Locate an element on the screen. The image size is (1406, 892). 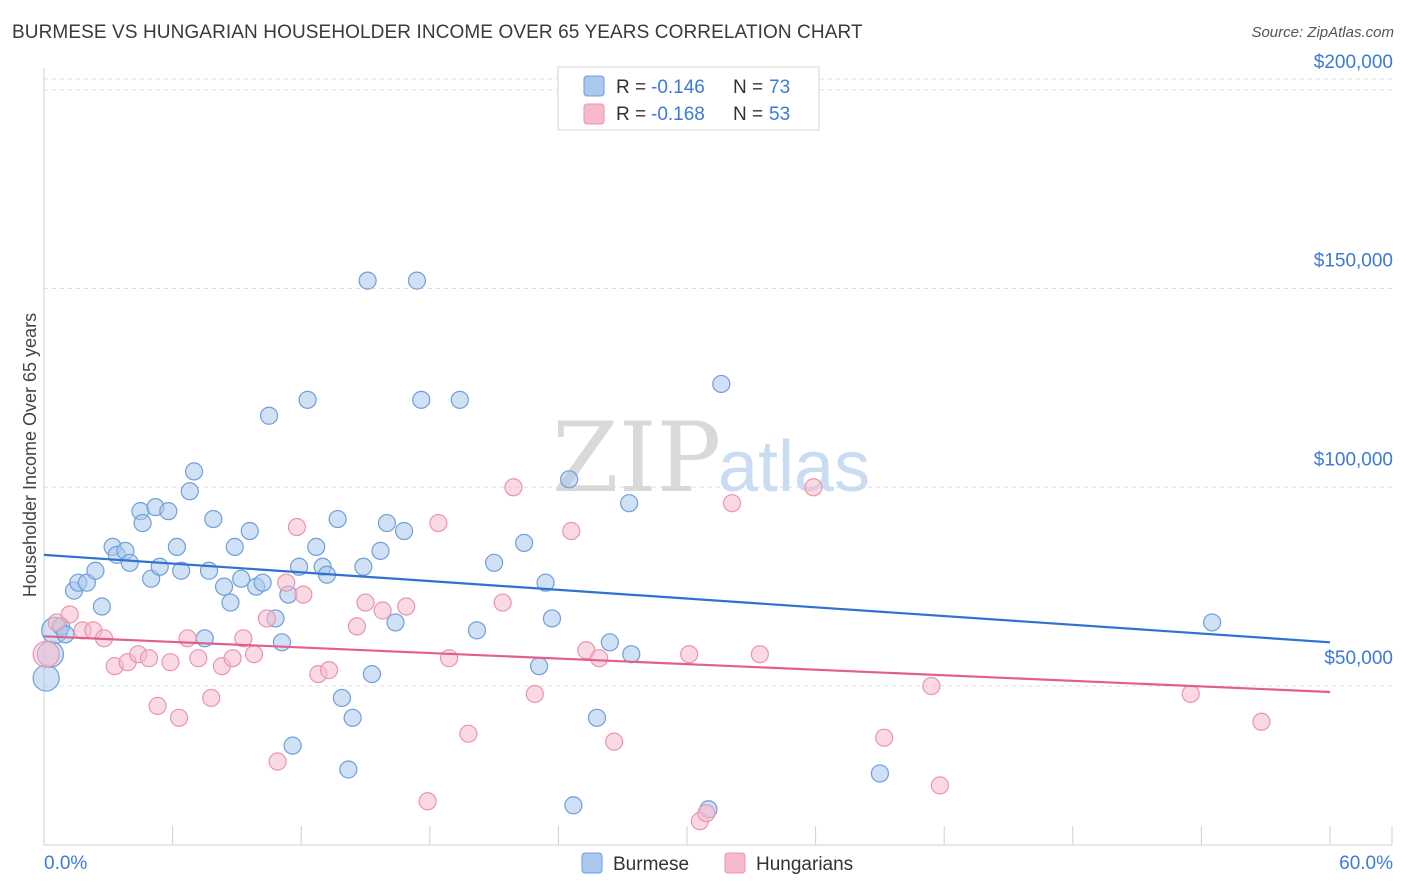
legend: Burmese Hungarians is located at coordinates (717, 863).